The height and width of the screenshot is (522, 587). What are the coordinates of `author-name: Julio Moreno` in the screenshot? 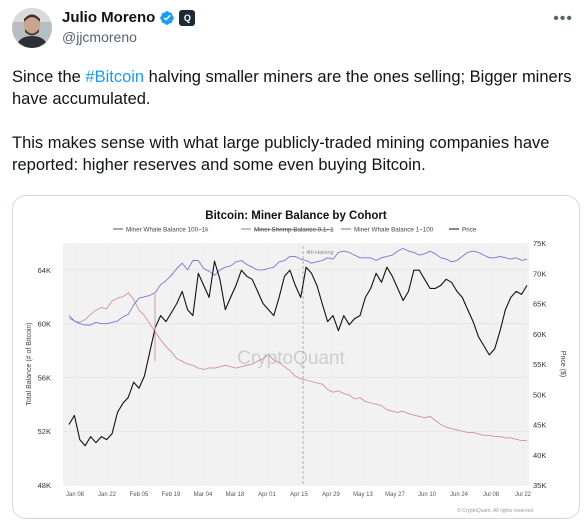 It's located at (109, 17).